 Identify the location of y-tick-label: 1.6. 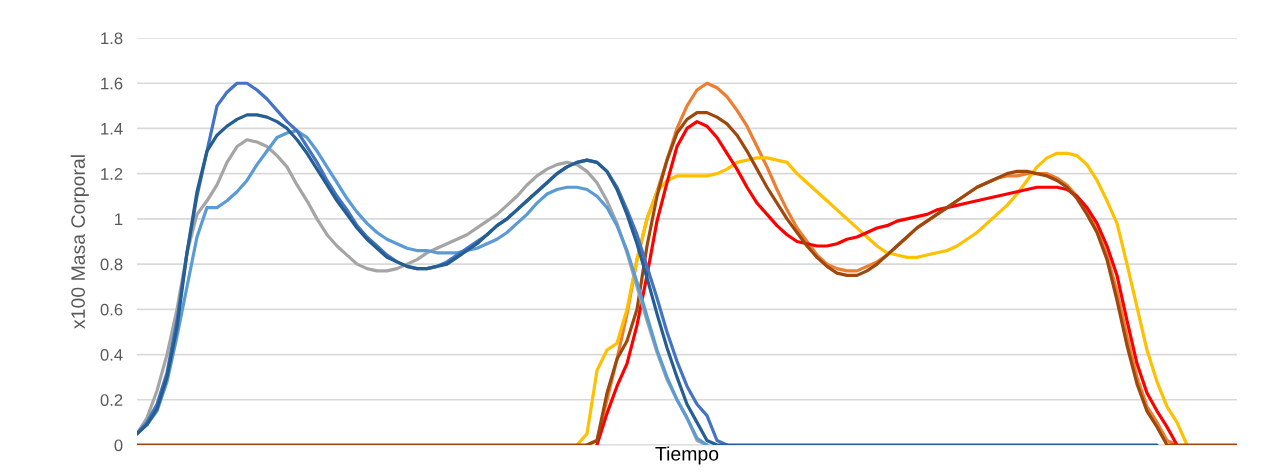
(112, 83).